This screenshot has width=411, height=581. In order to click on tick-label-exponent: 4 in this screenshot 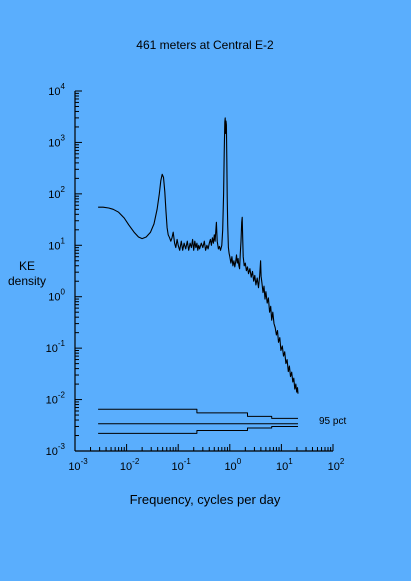, I will do `click(63, 86)`.